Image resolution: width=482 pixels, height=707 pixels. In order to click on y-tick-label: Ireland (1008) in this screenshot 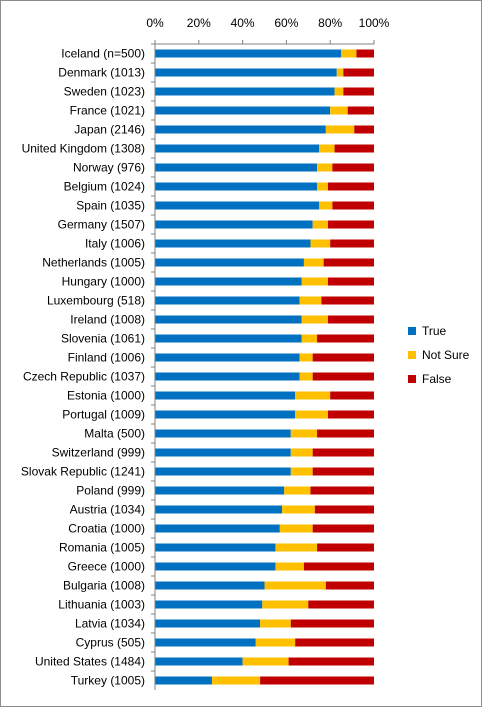, I will do `click(107, 320)`.